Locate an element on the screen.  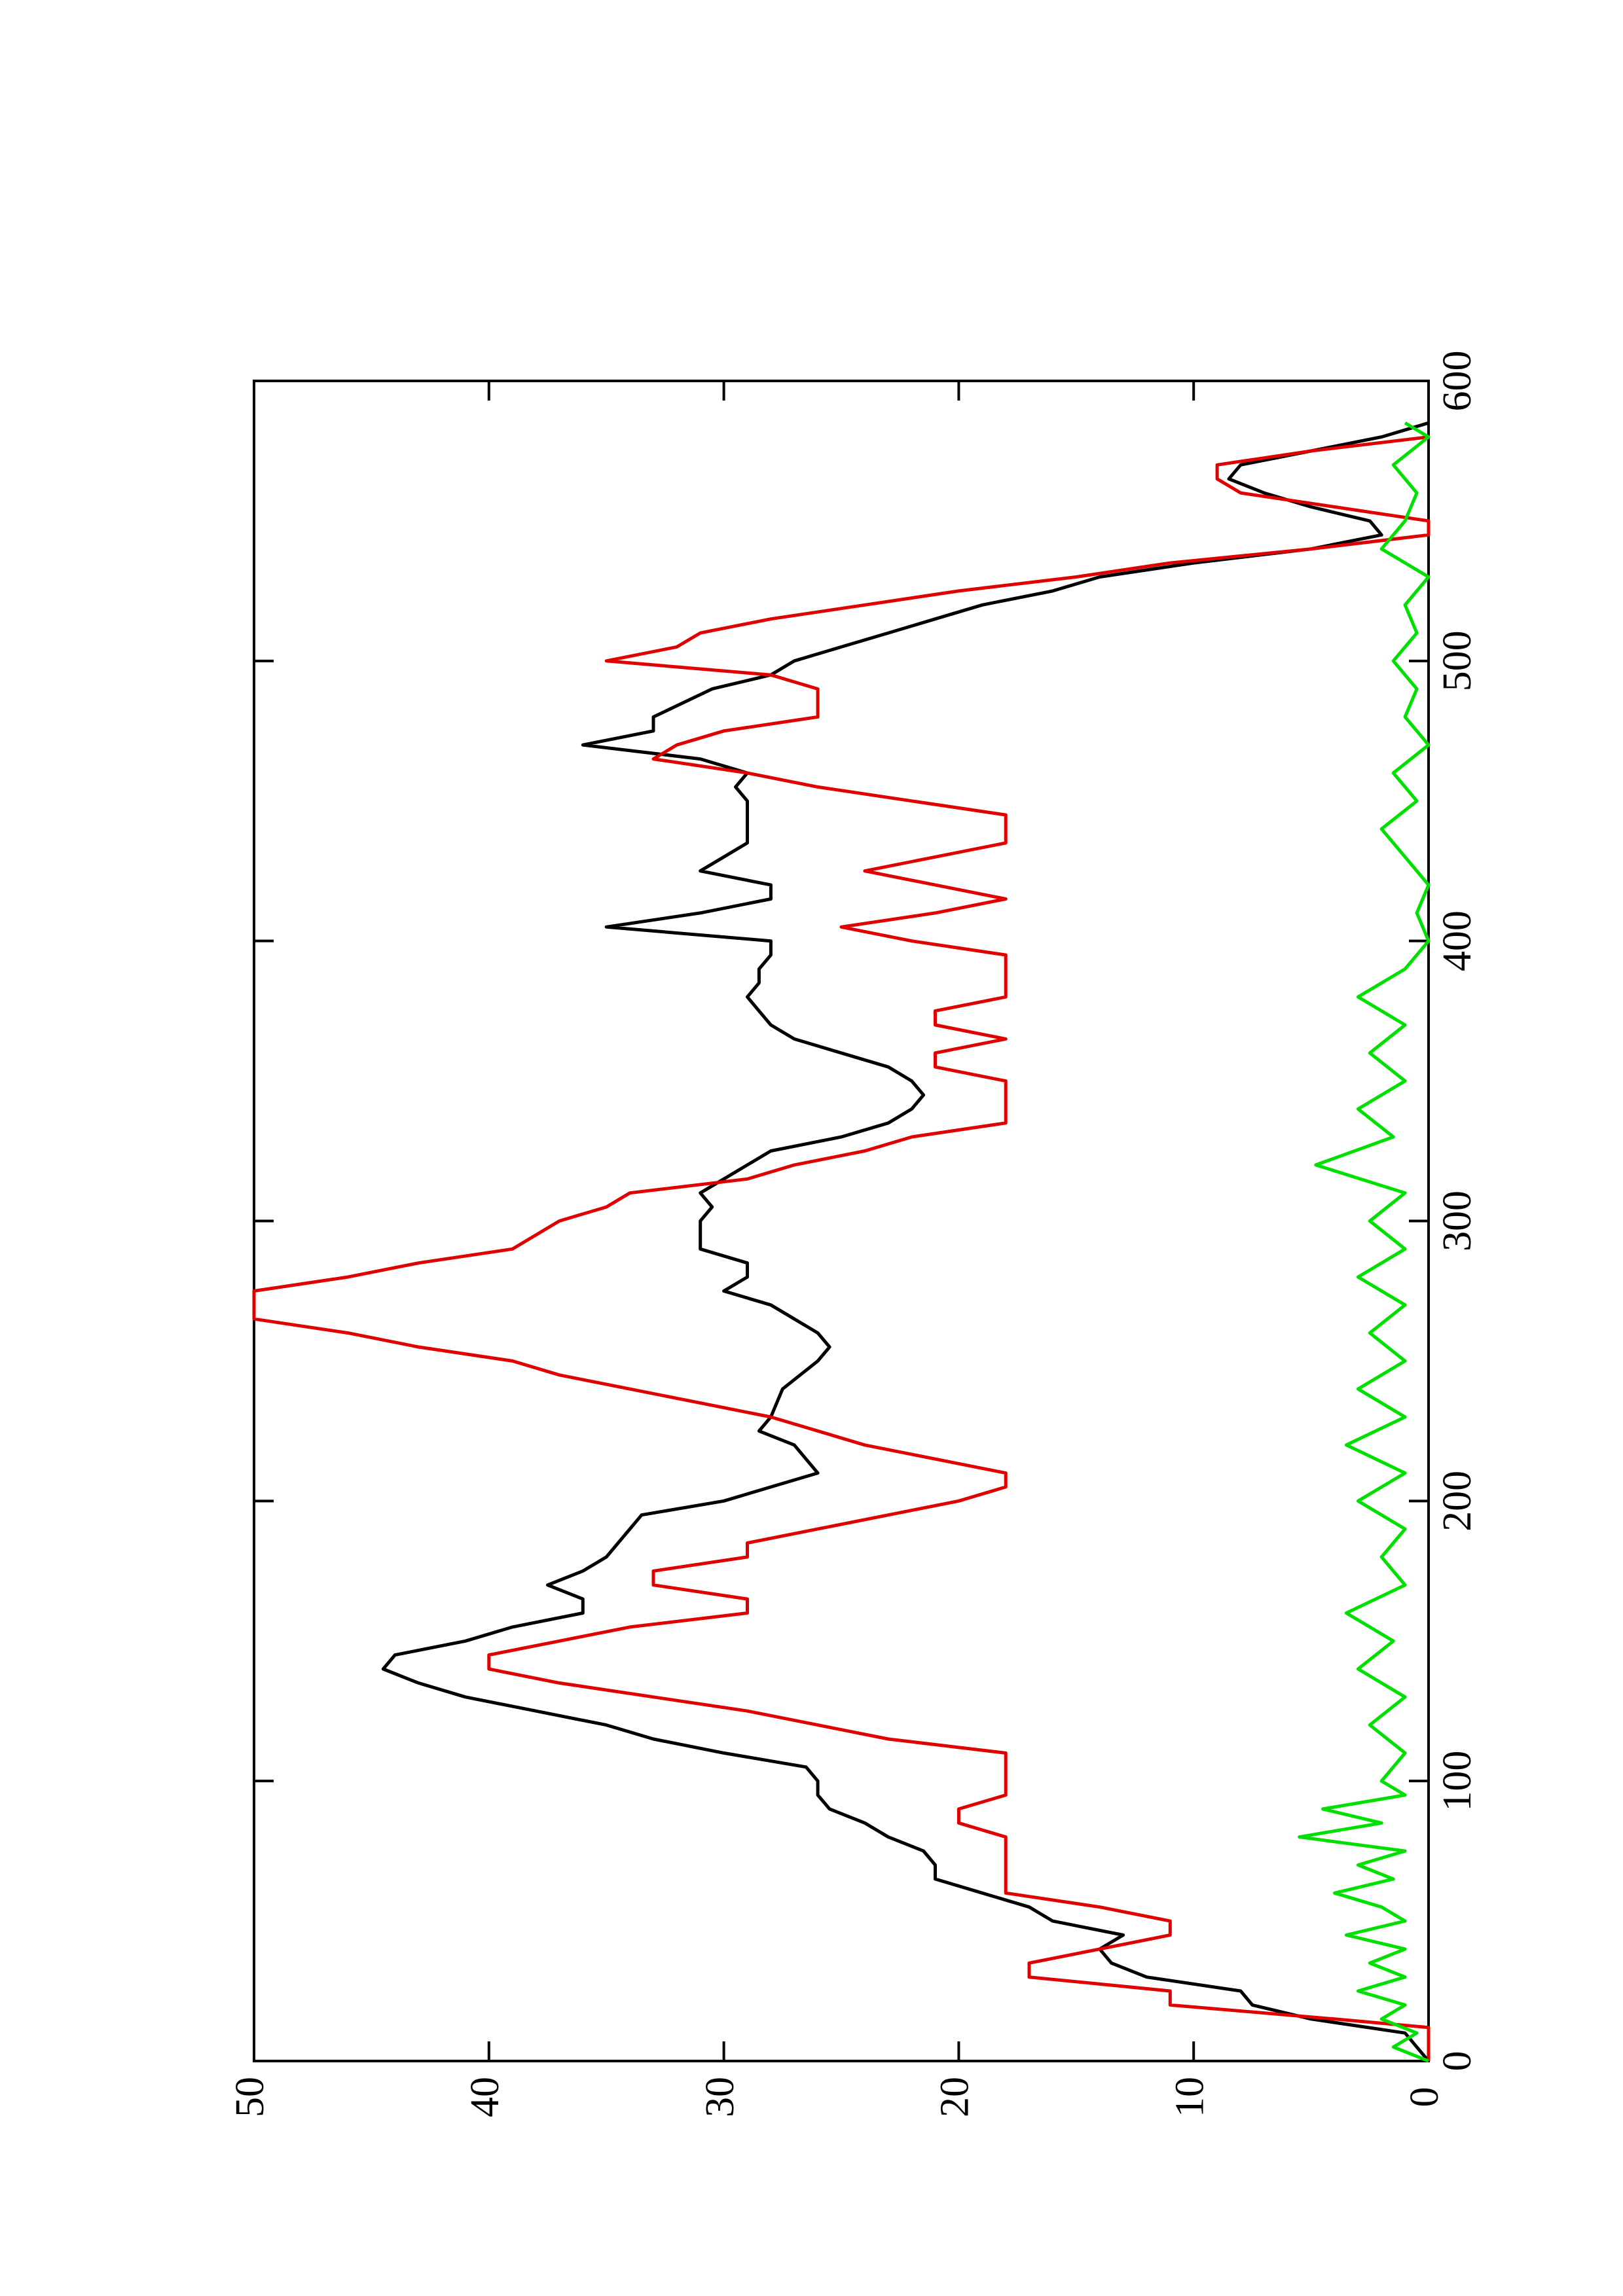
x-tick-label: 600 is located at coordinates (1457, 381).